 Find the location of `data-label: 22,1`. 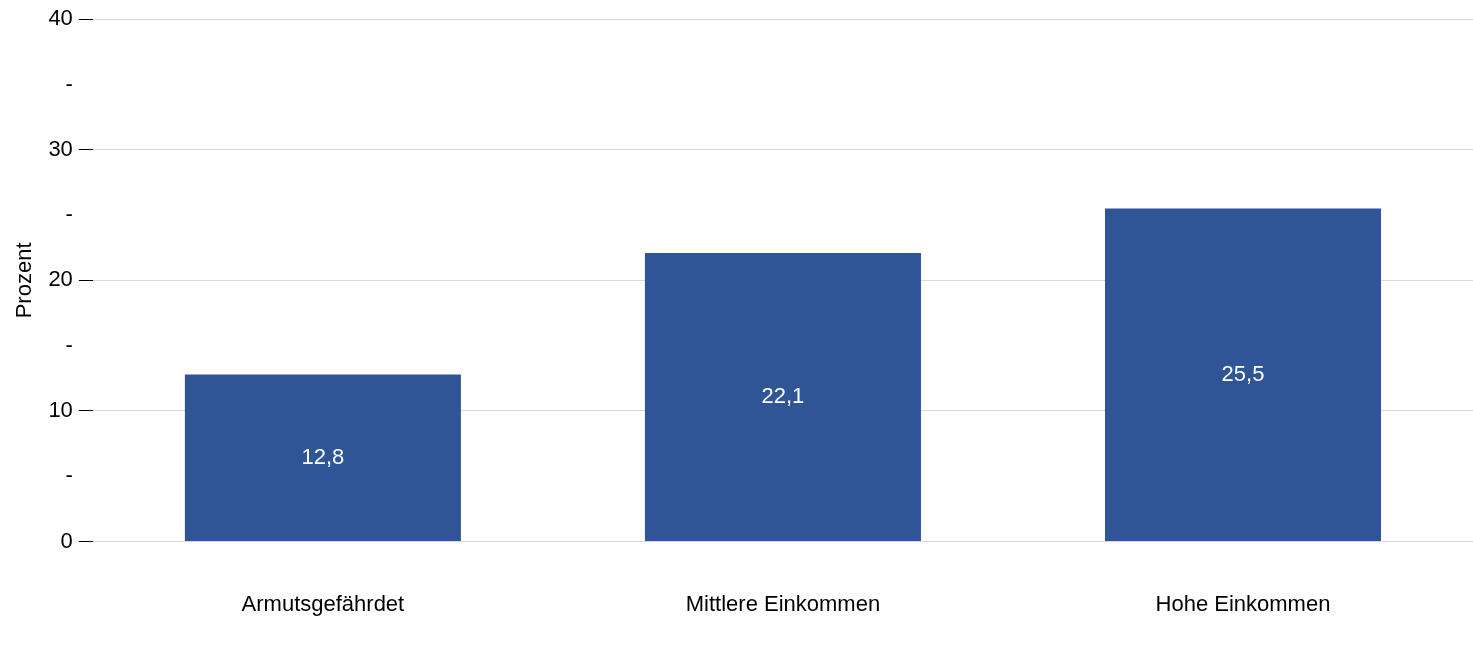

data-label: 22,1 is located at coordinates (783, 396).